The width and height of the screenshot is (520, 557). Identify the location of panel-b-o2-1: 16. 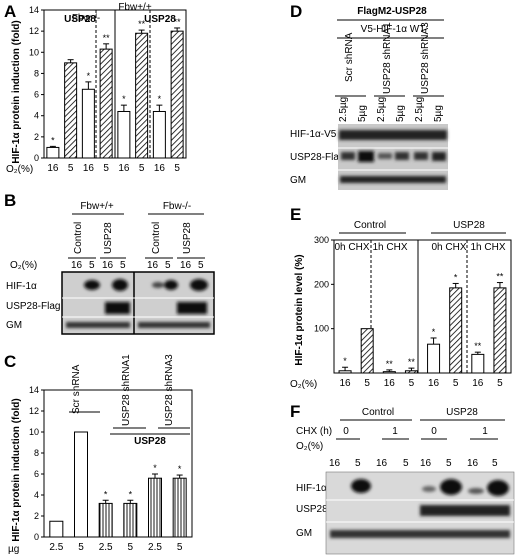
(77, 265).